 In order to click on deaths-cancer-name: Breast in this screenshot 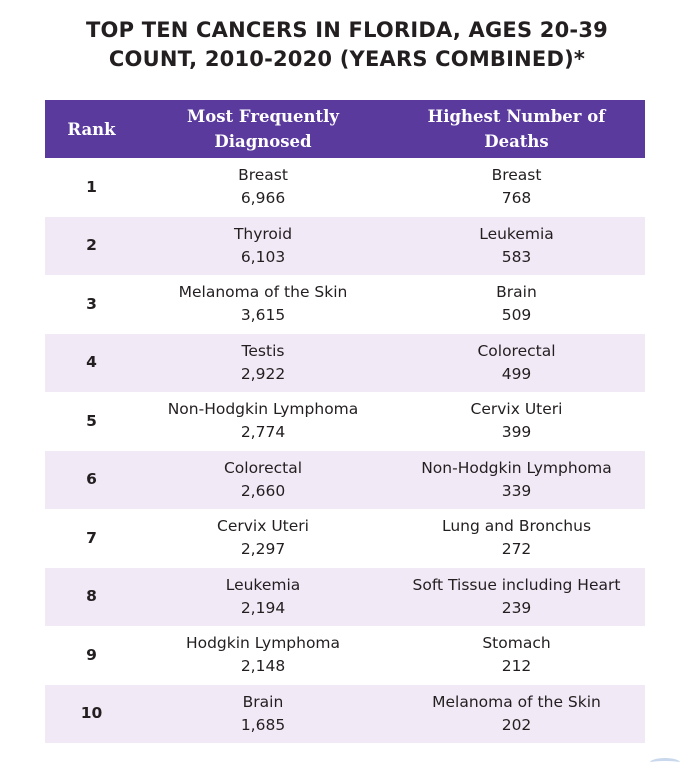, I will do `click(516, 175)`.